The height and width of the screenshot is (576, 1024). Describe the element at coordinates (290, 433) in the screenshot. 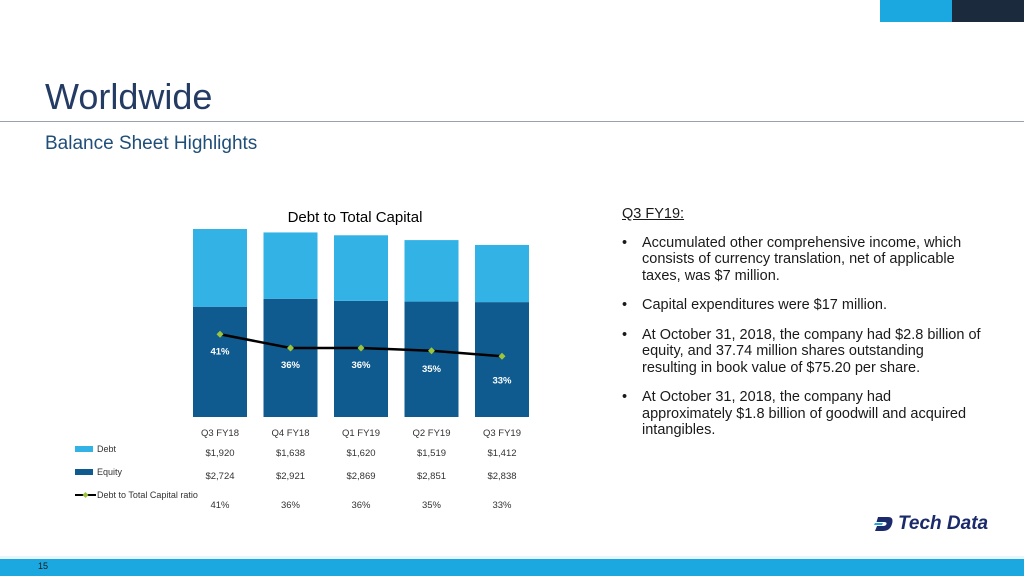

I see `x-tick-label: Q4 FY18` at that location.